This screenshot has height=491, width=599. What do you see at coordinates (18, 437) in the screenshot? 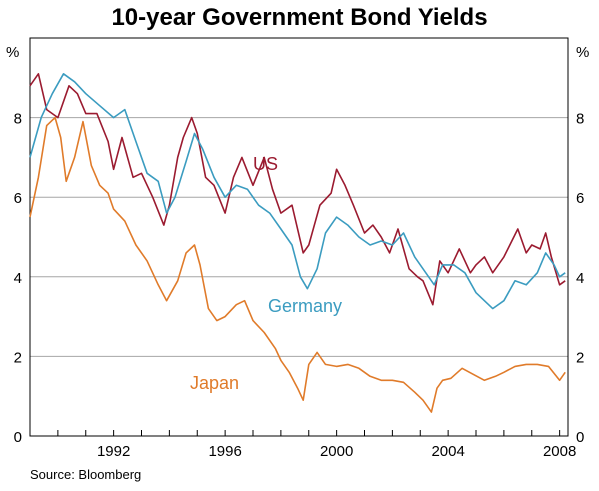
I see `y-tick-label-left: 0` at bounding box center [18, 437].